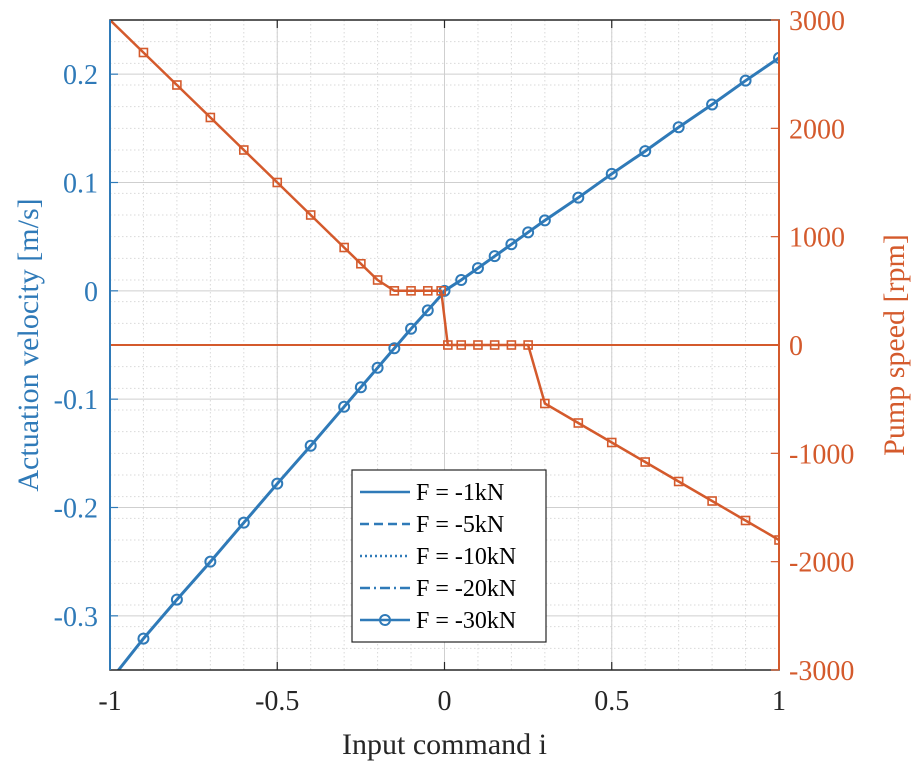 The height and width of the screenshot is (762, 922). I want to click on legend-entry-label: F = -1kN, so click(460, 493).